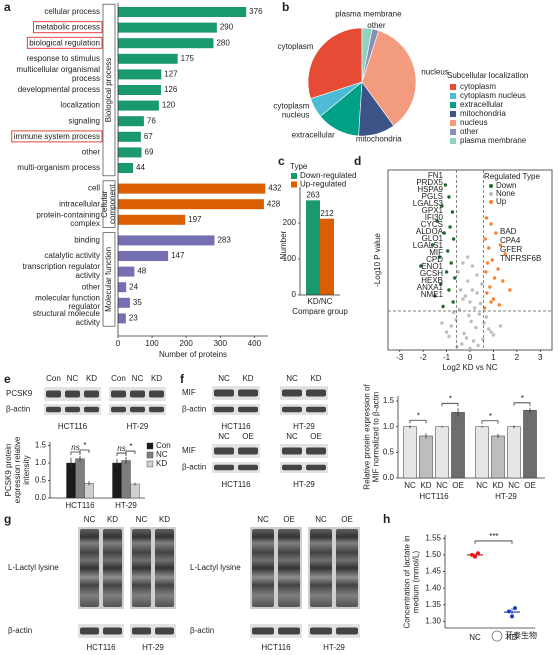 The height and width of the screenshot is (655, 558). I want to click on pie-slice, so click(335, 63).